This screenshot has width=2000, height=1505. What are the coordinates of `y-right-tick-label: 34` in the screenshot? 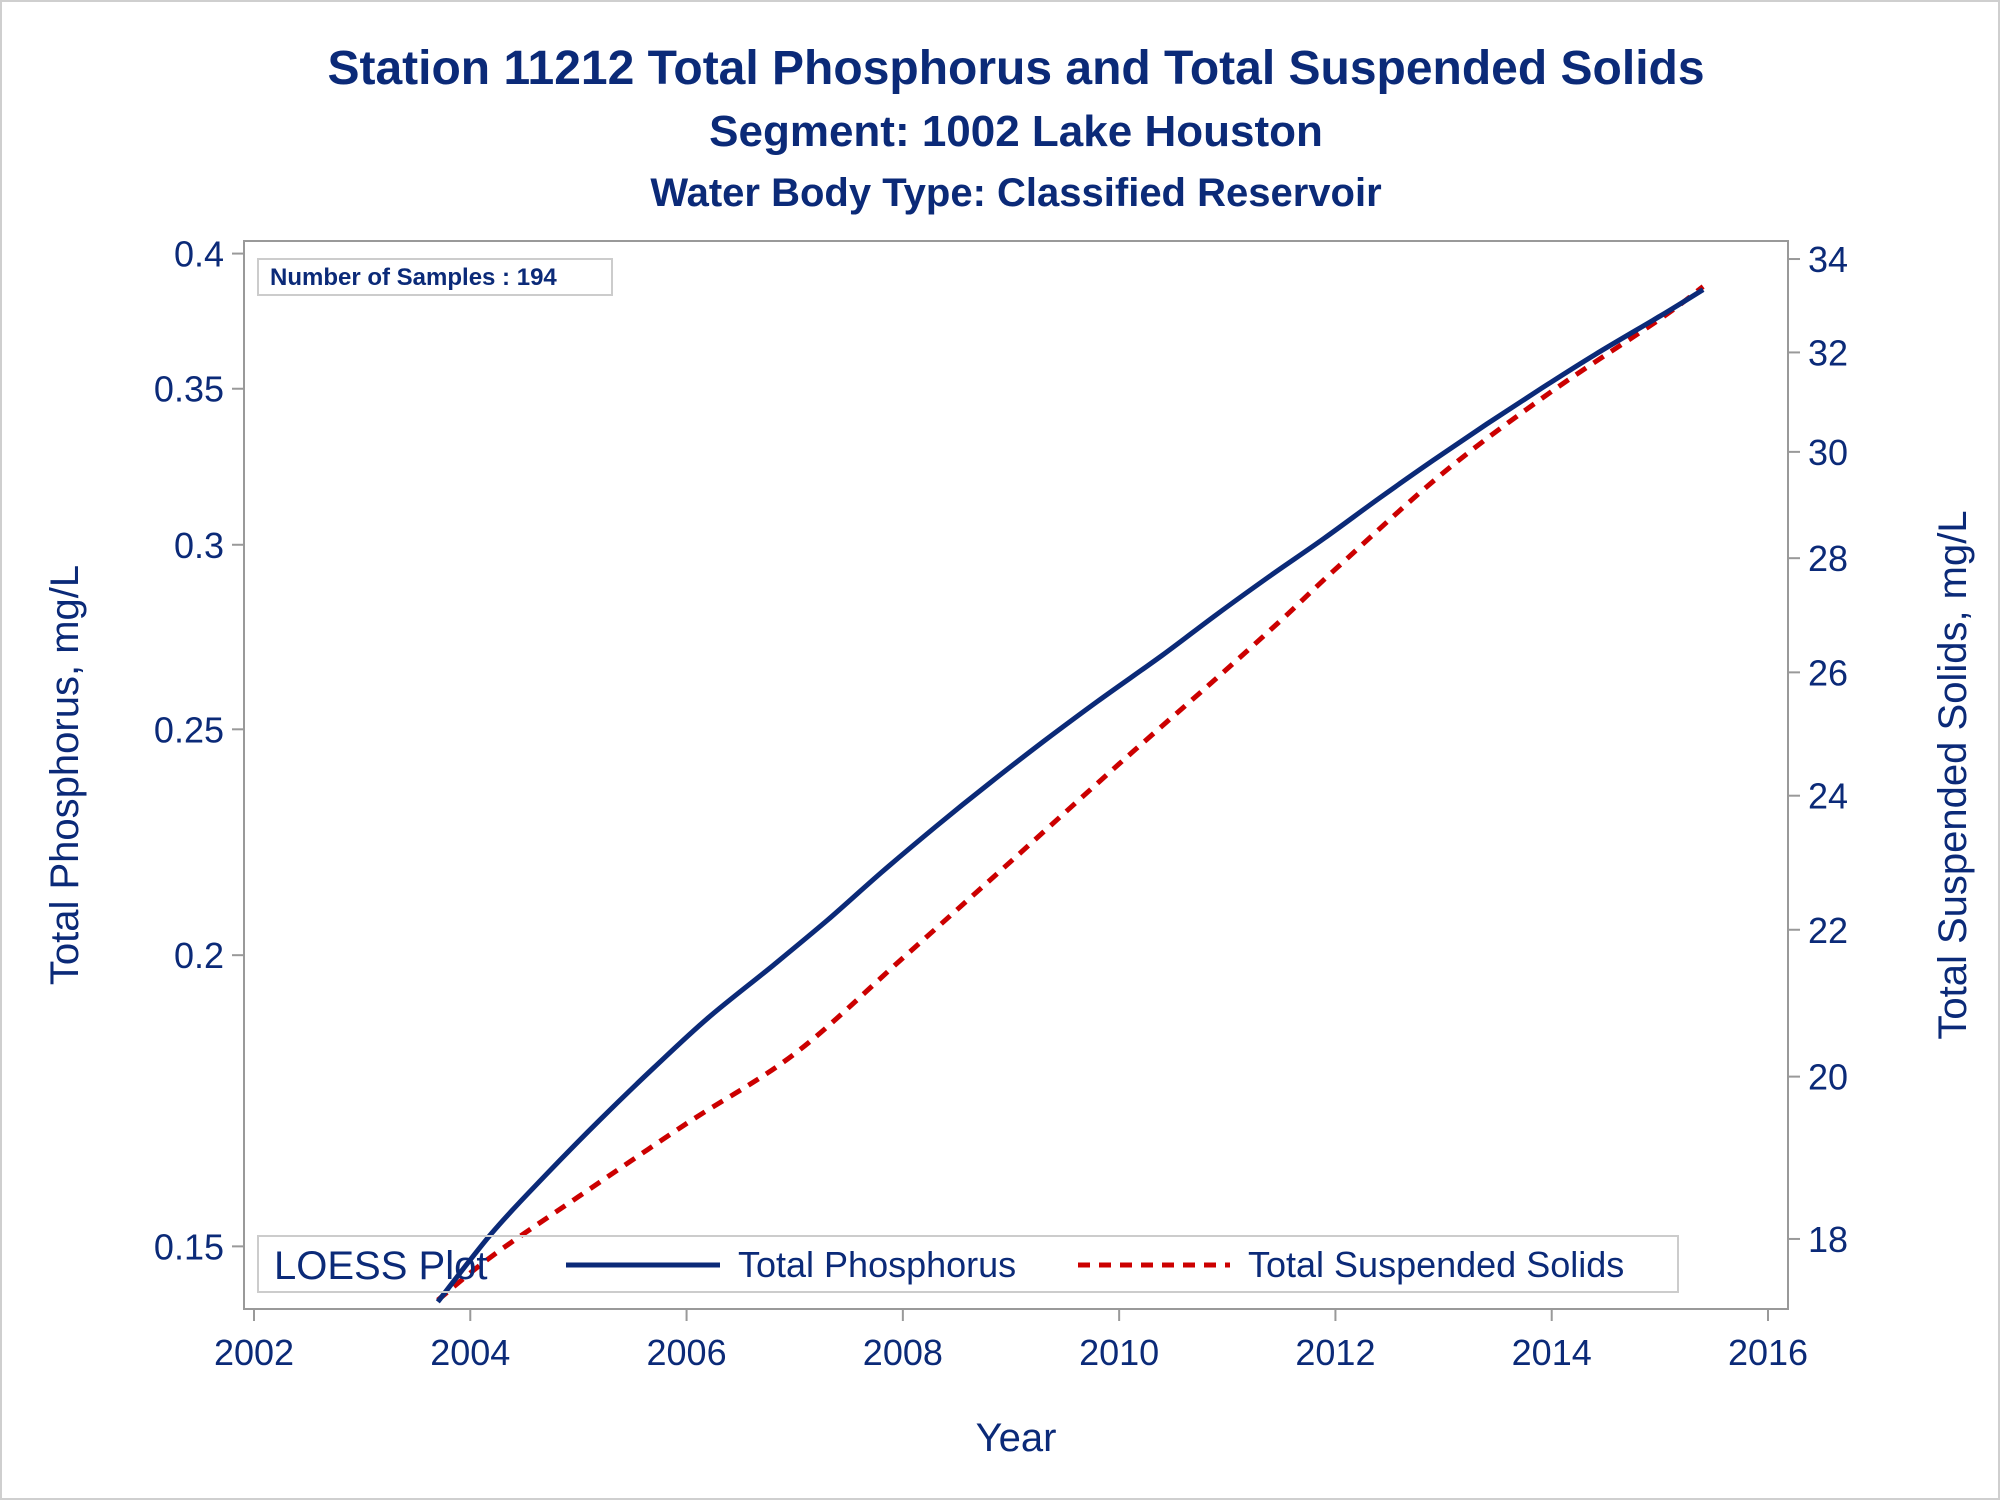 It's located at (1828, 259).